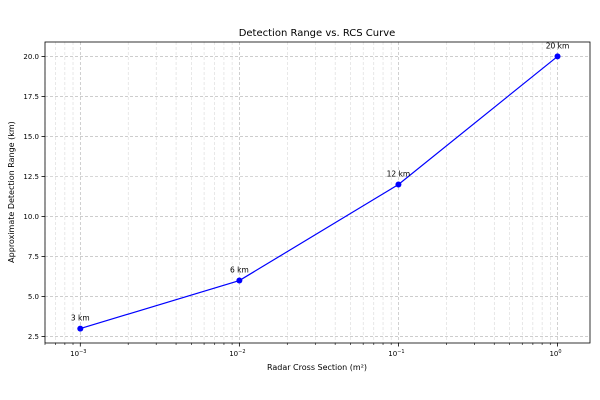  I want to click on y-tick-label: 2.5, so click(33, 337).